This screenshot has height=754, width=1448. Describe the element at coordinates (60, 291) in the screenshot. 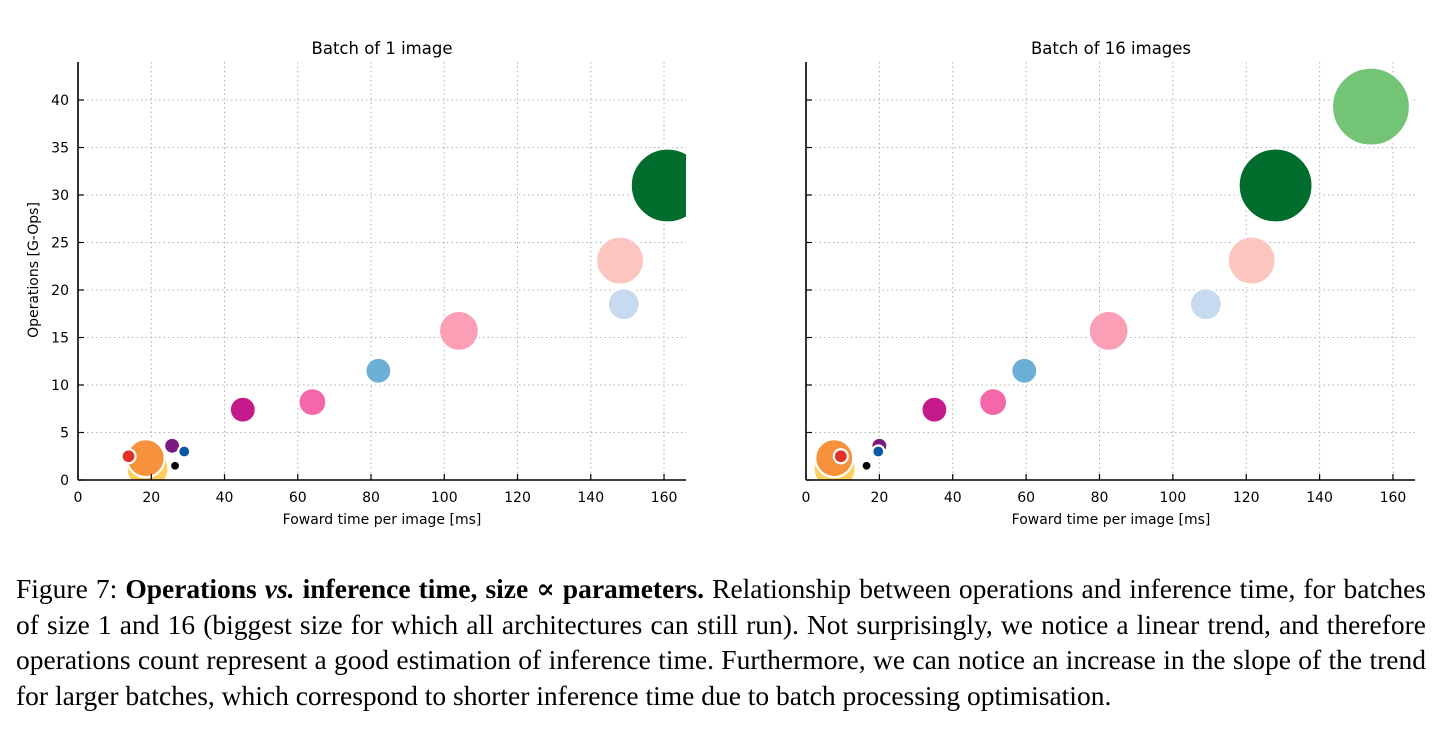

I see `y-tick-label: 20` at that location.